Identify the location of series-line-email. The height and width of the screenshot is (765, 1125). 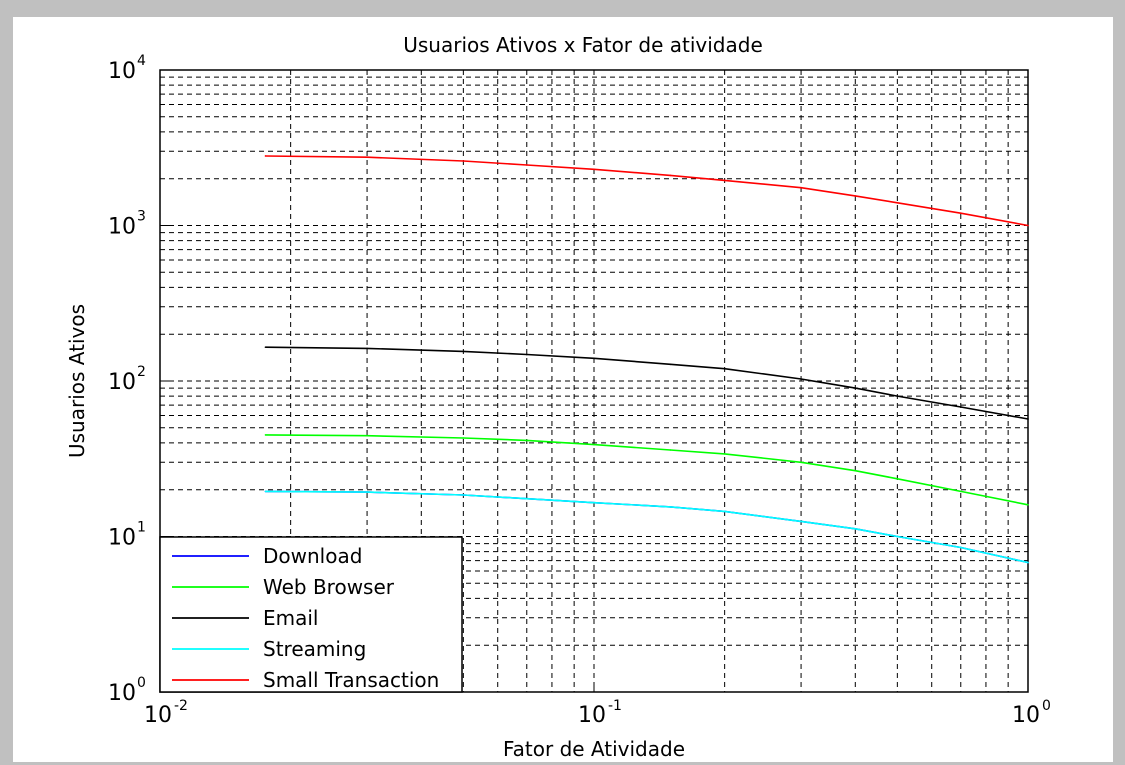
(647, 383).